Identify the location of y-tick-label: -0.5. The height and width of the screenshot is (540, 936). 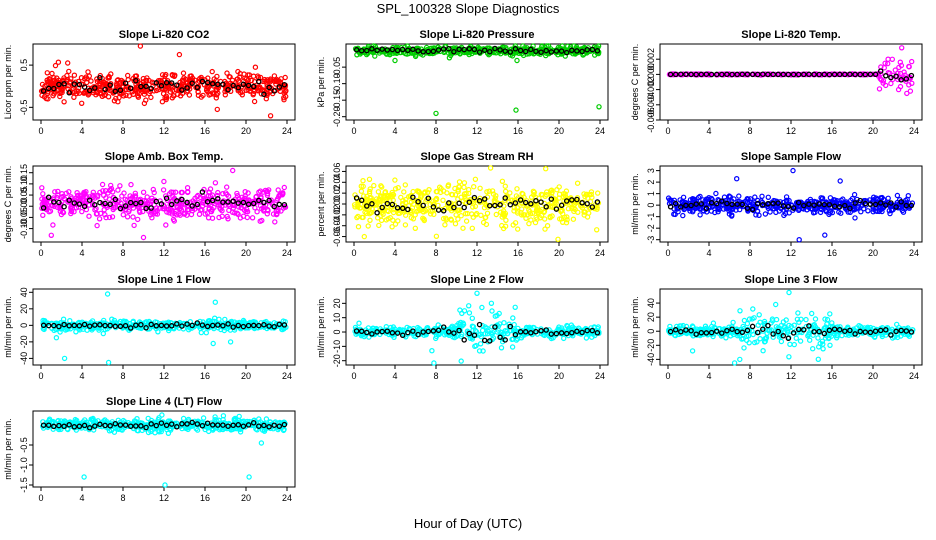
(24, 445).